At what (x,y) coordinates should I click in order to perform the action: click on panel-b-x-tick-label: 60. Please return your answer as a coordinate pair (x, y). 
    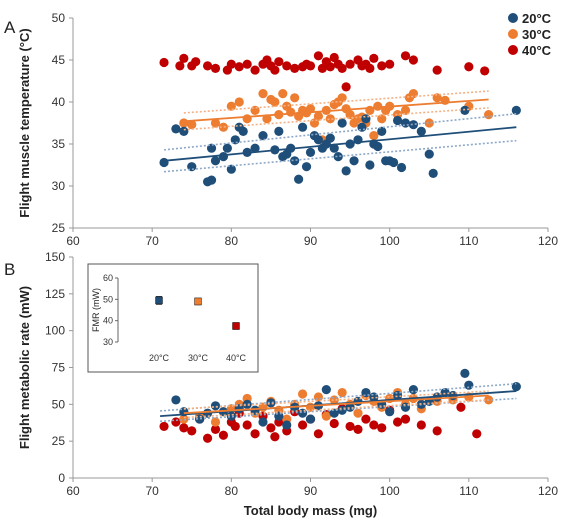
    Looking at the image, I should click on (73, 491).